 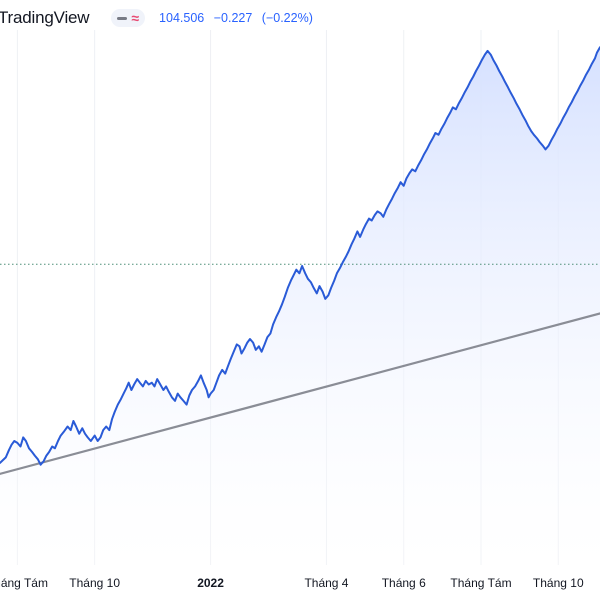 What do you see at coordinates (404, 583) in the screenshot?
I see `x-tick-label-4: Tháng 6` at bounding box center [404, 583].